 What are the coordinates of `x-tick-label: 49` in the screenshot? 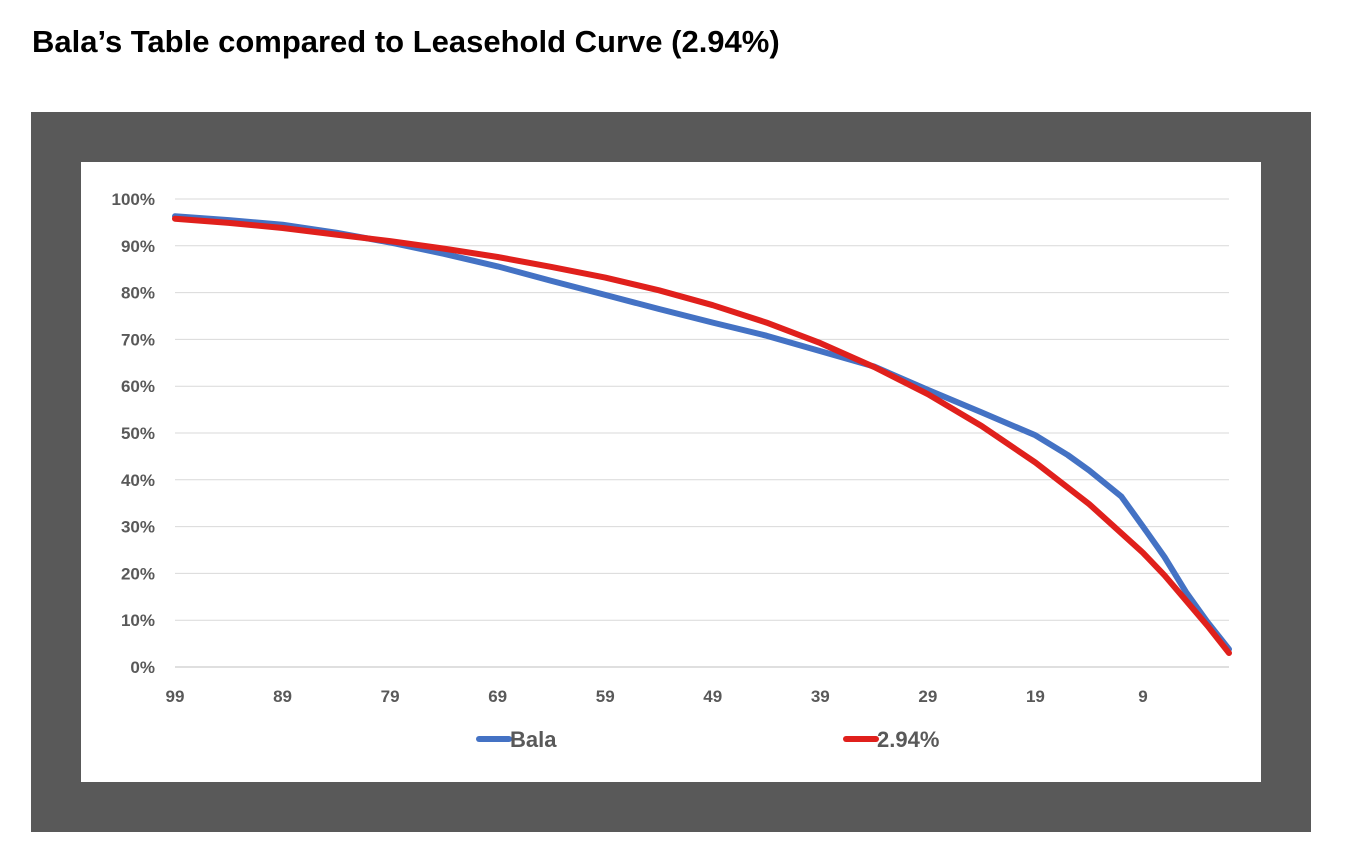 It's located at (712, 696).